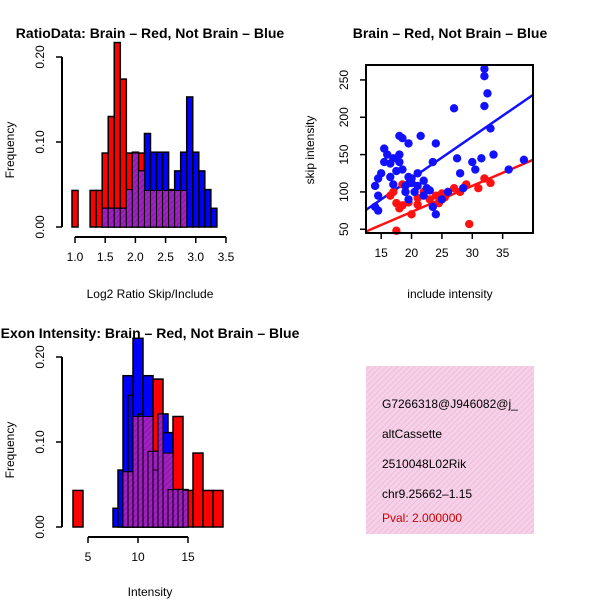 The image size is (600, 605). I want to click on ratio-x-tick-label: 1.5, so click(105, 257).